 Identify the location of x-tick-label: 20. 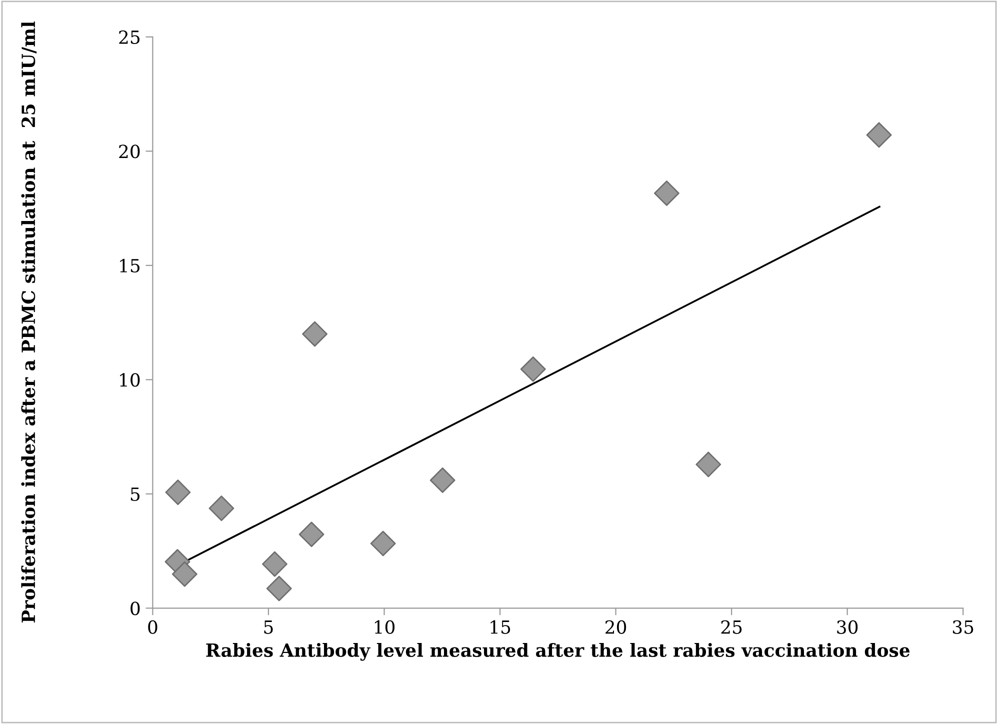
(616, 627).